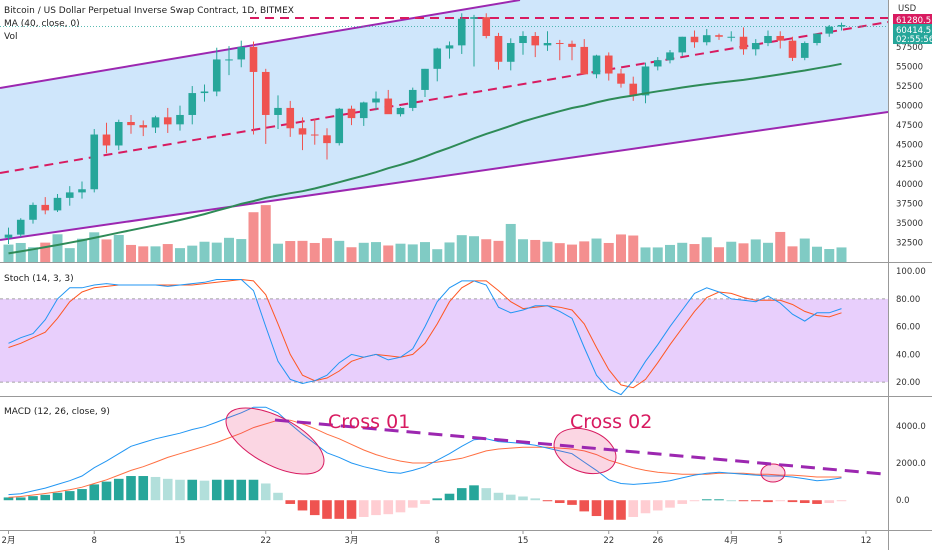 Image resolution: width=932 pixels, height=550 pixels. I want to click on currency-label: USD, so click(907, 9).